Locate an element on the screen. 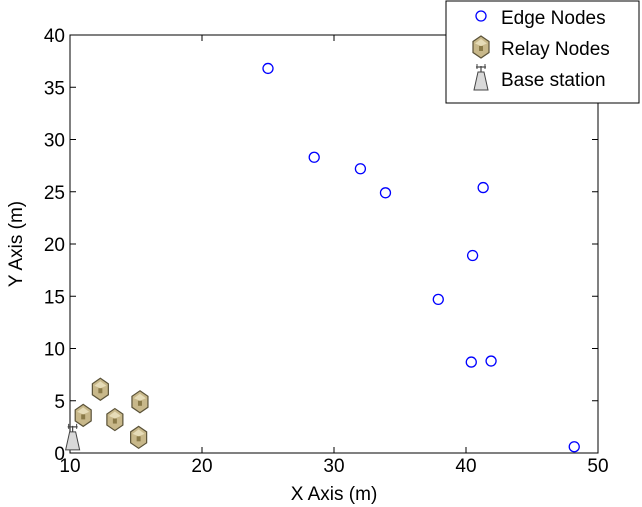 The width and height of the screenshot is (642, 507). x-tick-label: 20 is located at coordinates (201, 466).